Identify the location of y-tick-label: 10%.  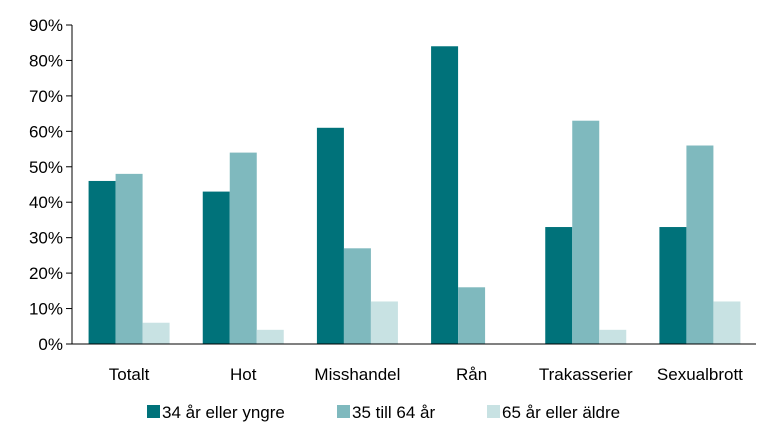
(46, 309).